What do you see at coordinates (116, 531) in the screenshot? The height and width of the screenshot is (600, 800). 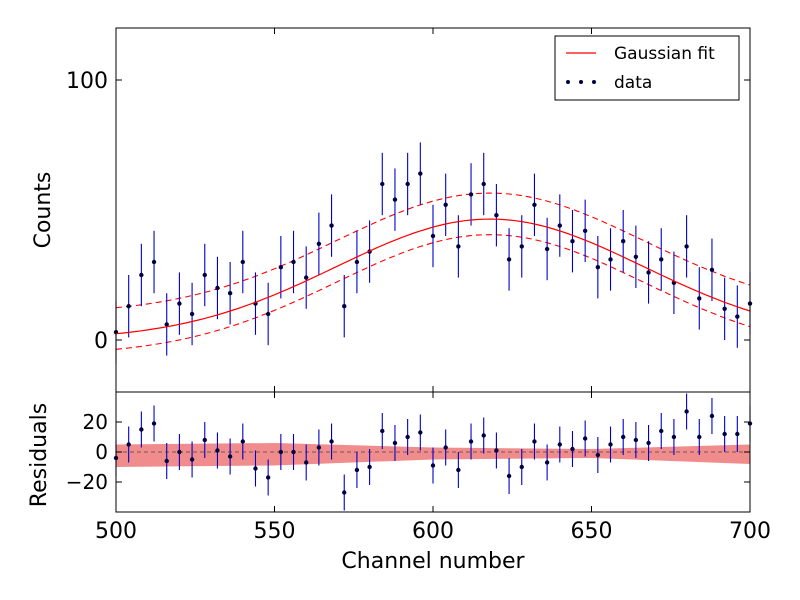 I see `x-tick-label: 500` at bounding box center [116, 531].